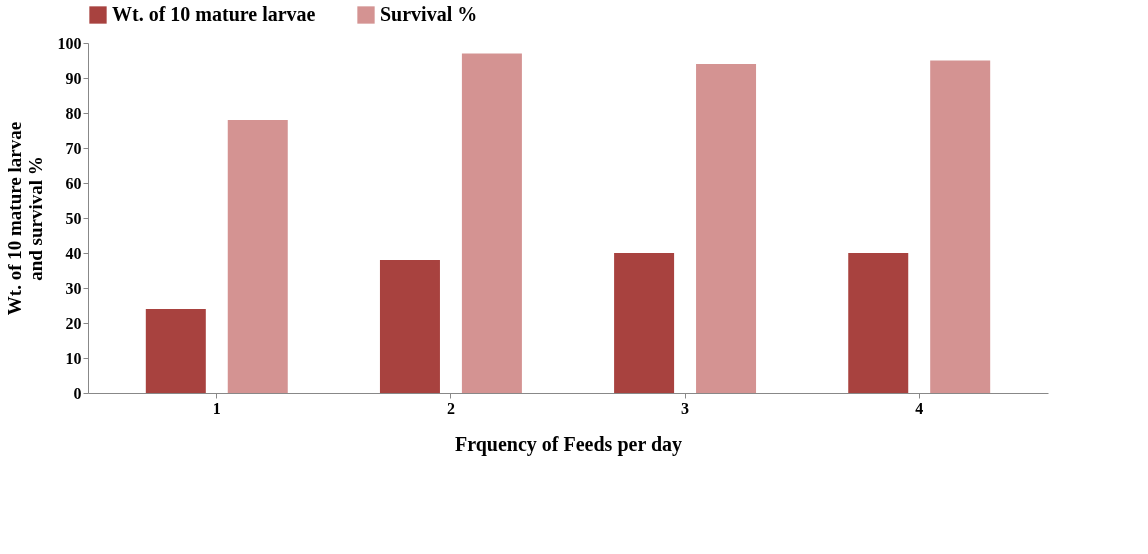  I want to click on y-tick-label: 60, so click(73, 183).